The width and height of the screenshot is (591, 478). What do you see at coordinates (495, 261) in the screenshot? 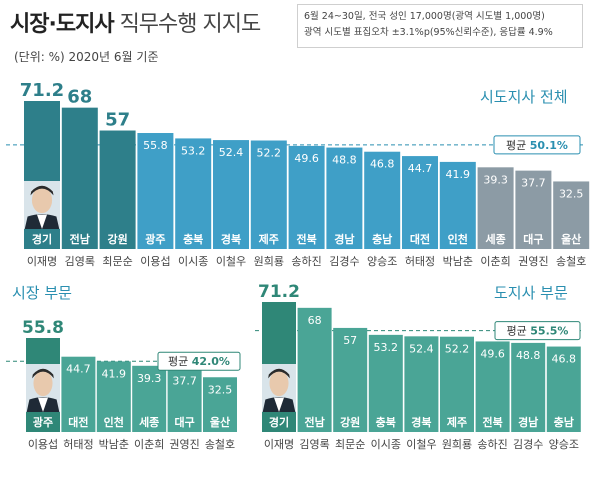
I see `chart1-name-label-12: 이춘희` at bounding box center [495, 261].